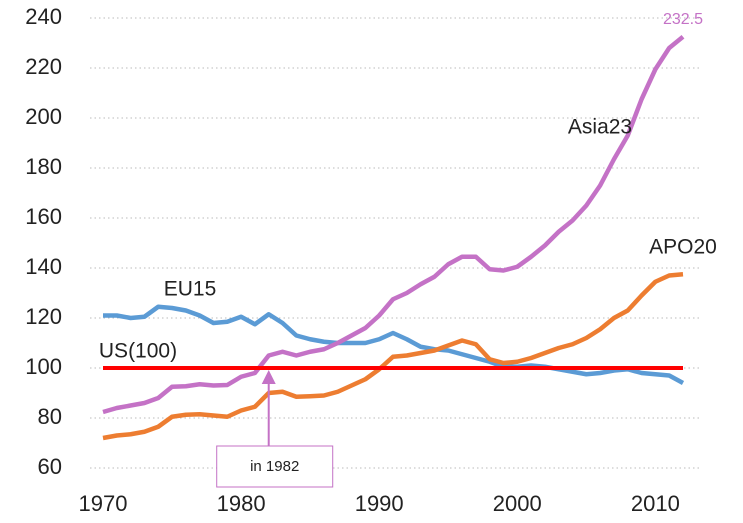 This screenshot has width=743, height=523. What do you see at coordinates (268, 377) in the screenshot?
I see `annotation-arrowhead` at bounding box center [268, 377].